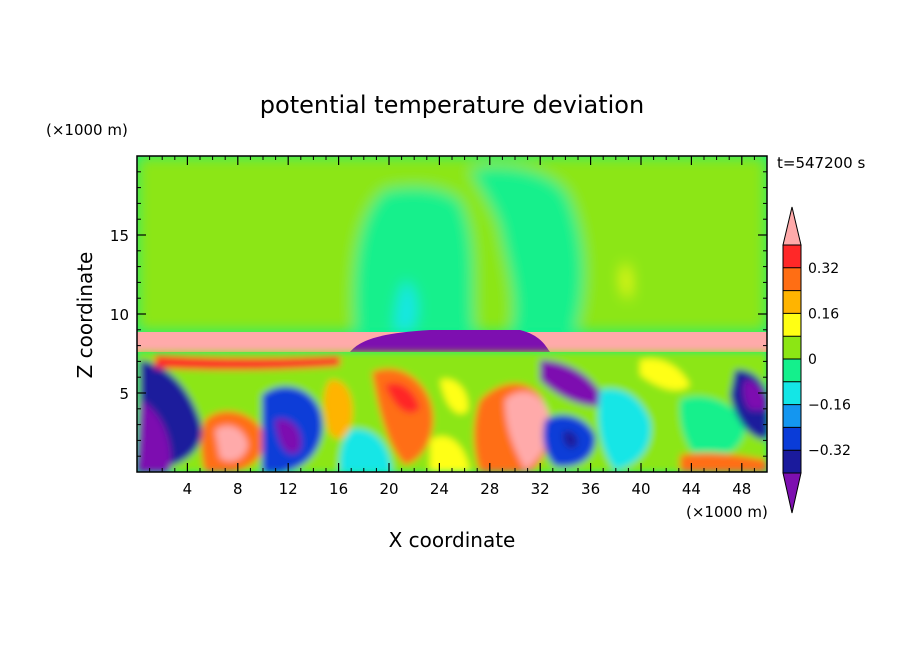 The height and width of the screenshot is (654, 904). What do you see at coordinates (85, 315) in the screenshot?
I see `y-axis-label: Z coordinate` at bounding box center [85, 315].